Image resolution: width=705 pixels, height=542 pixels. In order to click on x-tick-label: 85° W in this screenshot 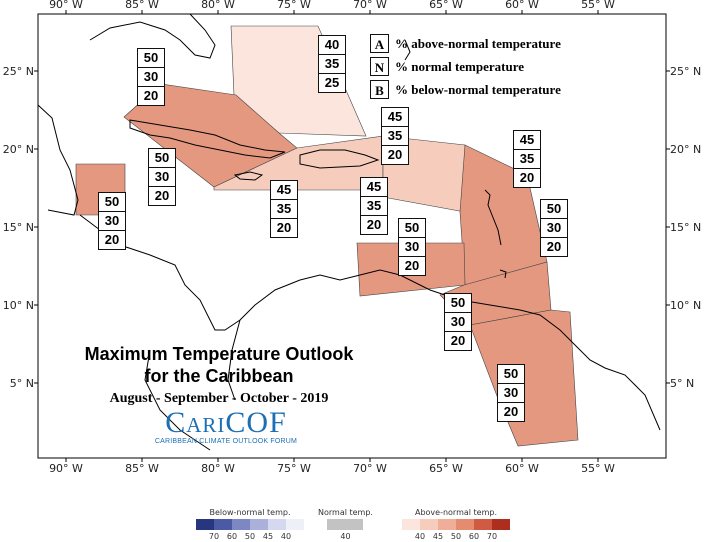, I will do `click(142, 468)`.